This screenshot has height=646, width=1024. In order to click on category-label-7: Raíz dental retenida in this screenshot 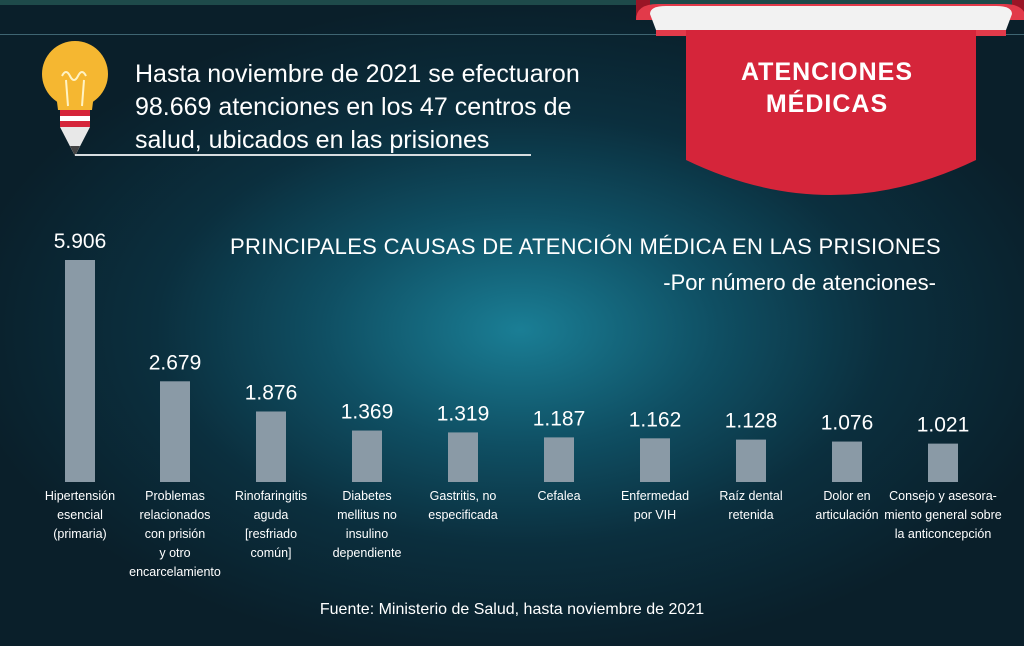, I will do `click(750, 505)`.